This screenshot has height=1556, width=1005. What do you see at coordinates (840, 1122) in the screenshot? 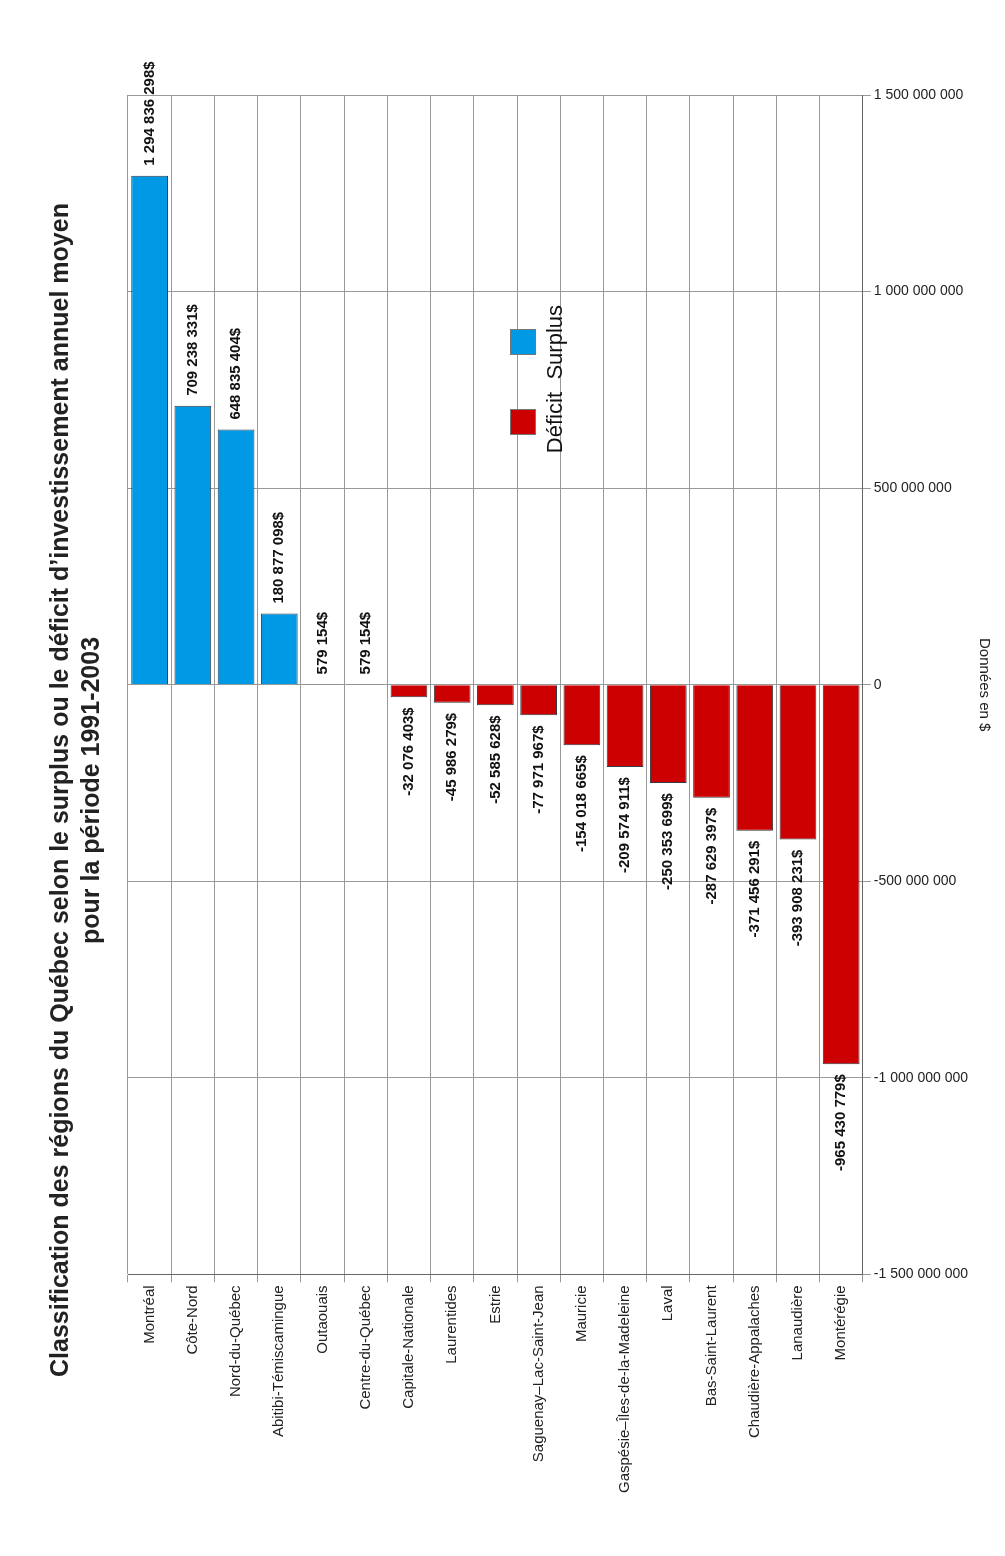
I see `data-label: -965 430 779$` at bounding box center [840, 1122].